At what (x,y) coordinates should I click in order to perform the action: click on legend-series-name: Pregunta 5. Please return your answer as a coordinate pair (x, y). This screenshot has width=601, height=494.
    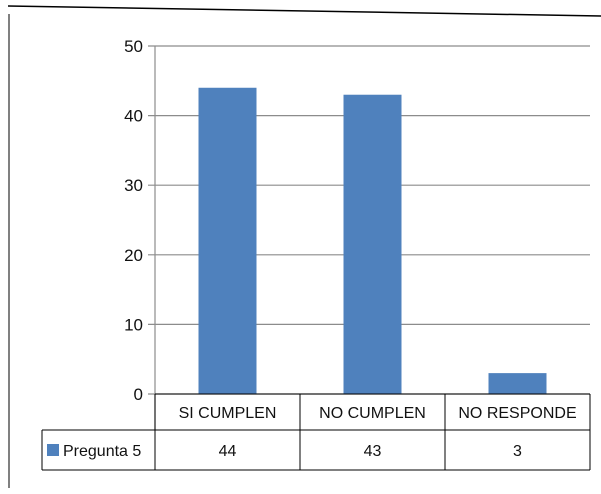
    Looking at the image, I should click on (102, 451).